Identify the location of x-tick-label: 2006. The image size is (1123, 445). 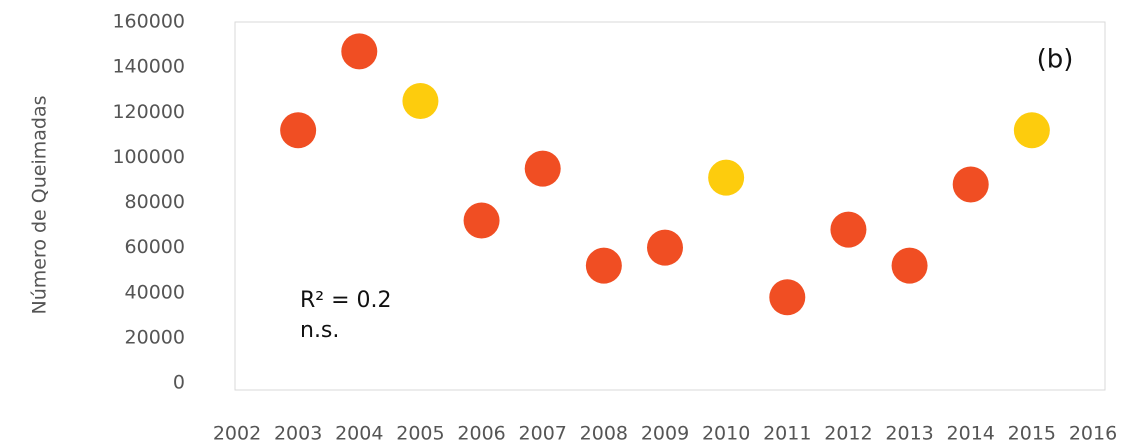
(481, 434).